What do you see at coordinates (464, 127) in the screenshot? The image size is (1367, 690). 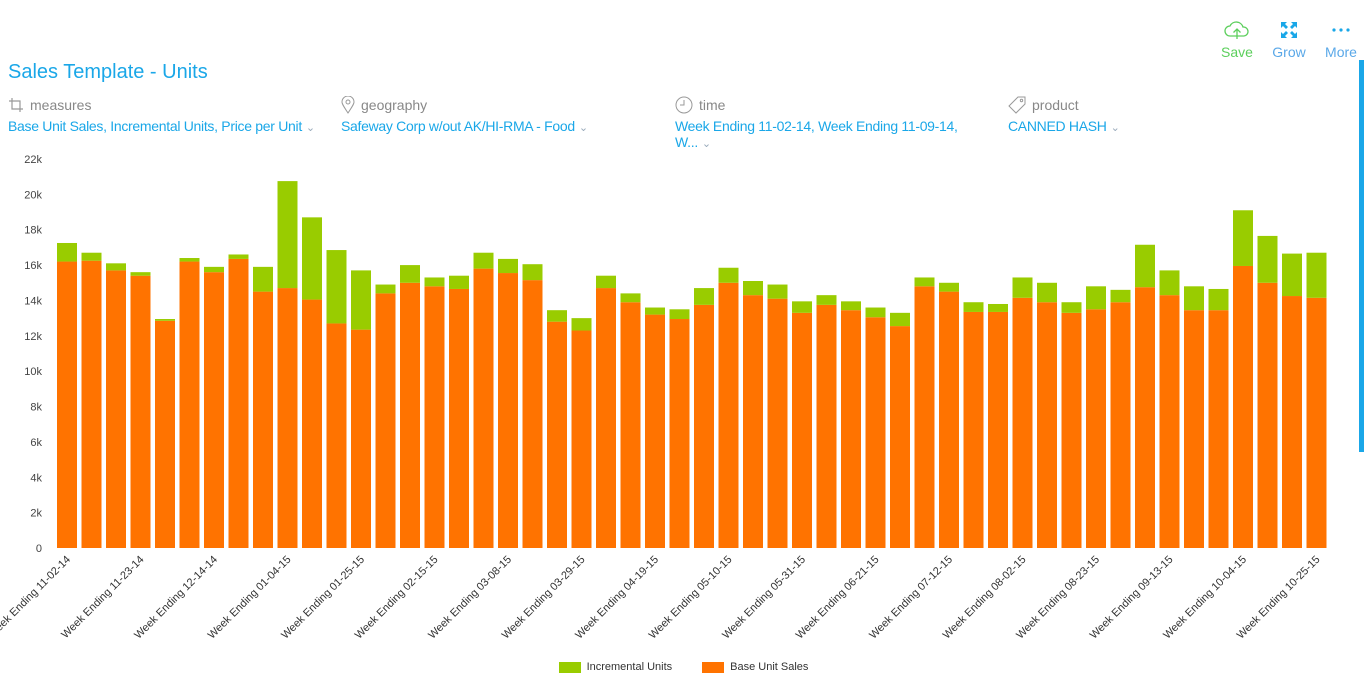 I see `geography-dropdown: Safeway Corp w/out AK/HI-RMA - Food ⌄` at bounding box center [464, 127].